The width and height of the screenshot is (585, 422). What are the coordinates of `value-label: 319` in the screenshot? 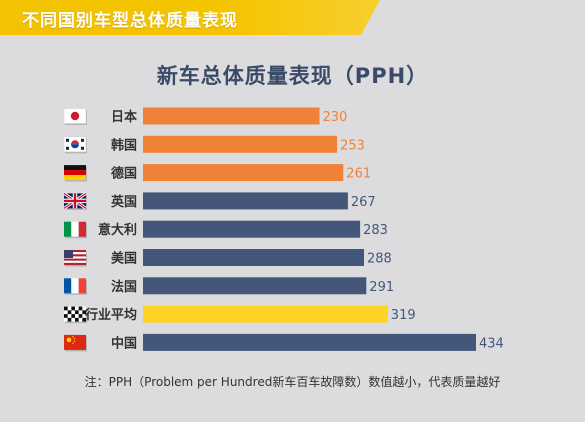 It's located at (403, 315).